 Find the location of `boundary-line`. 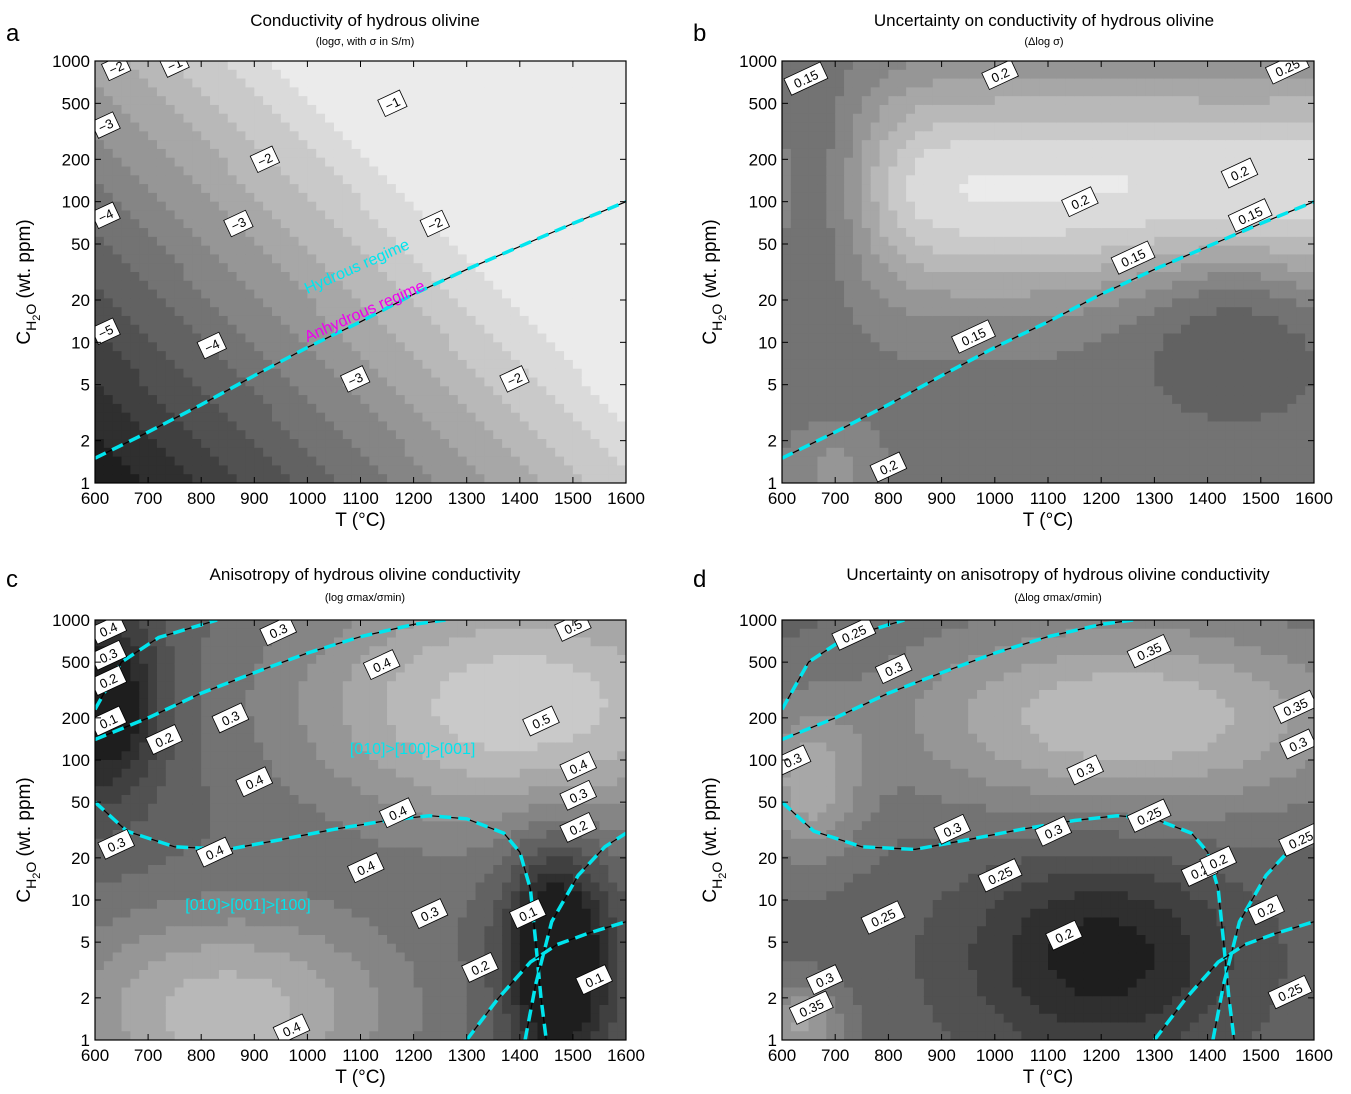

boundary-line is located at coordinates (360, 330).